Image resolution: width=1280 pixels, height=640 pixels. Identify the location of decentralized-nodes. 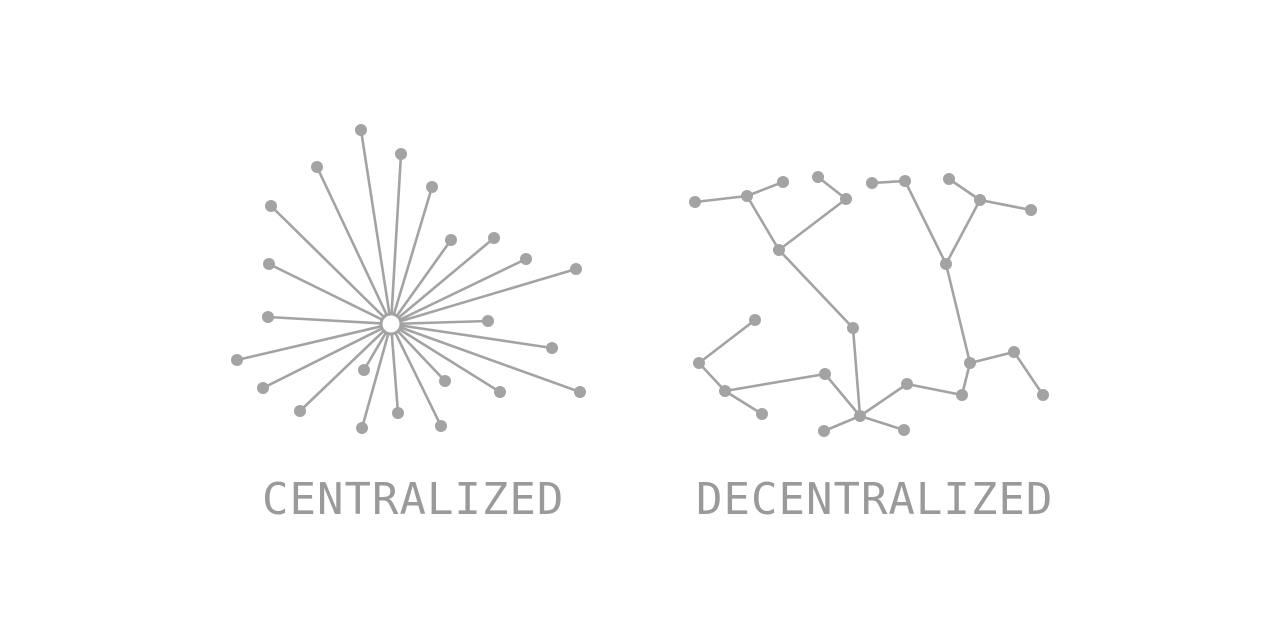
(869, 304).